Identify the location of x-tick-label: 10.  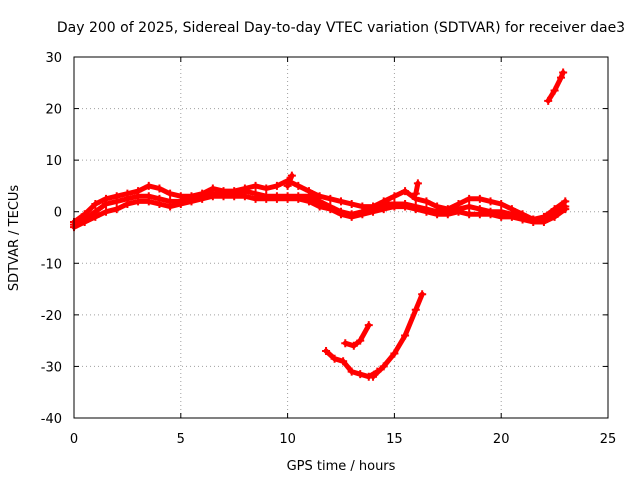
(287, 439).